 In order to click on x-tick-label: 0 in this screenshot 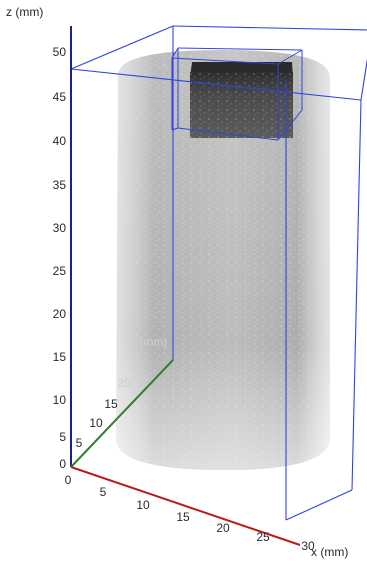, I will do `click(68, 480)`.